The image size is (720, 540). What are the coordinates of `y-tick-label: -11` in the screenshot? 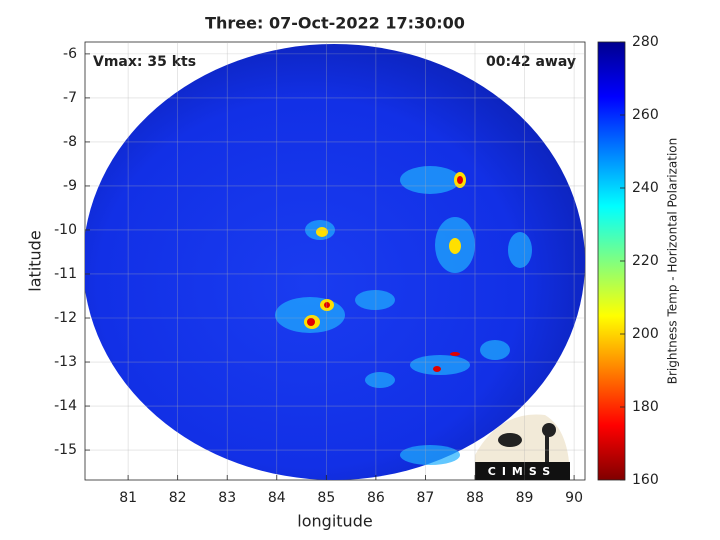 It's located at (65, 274).